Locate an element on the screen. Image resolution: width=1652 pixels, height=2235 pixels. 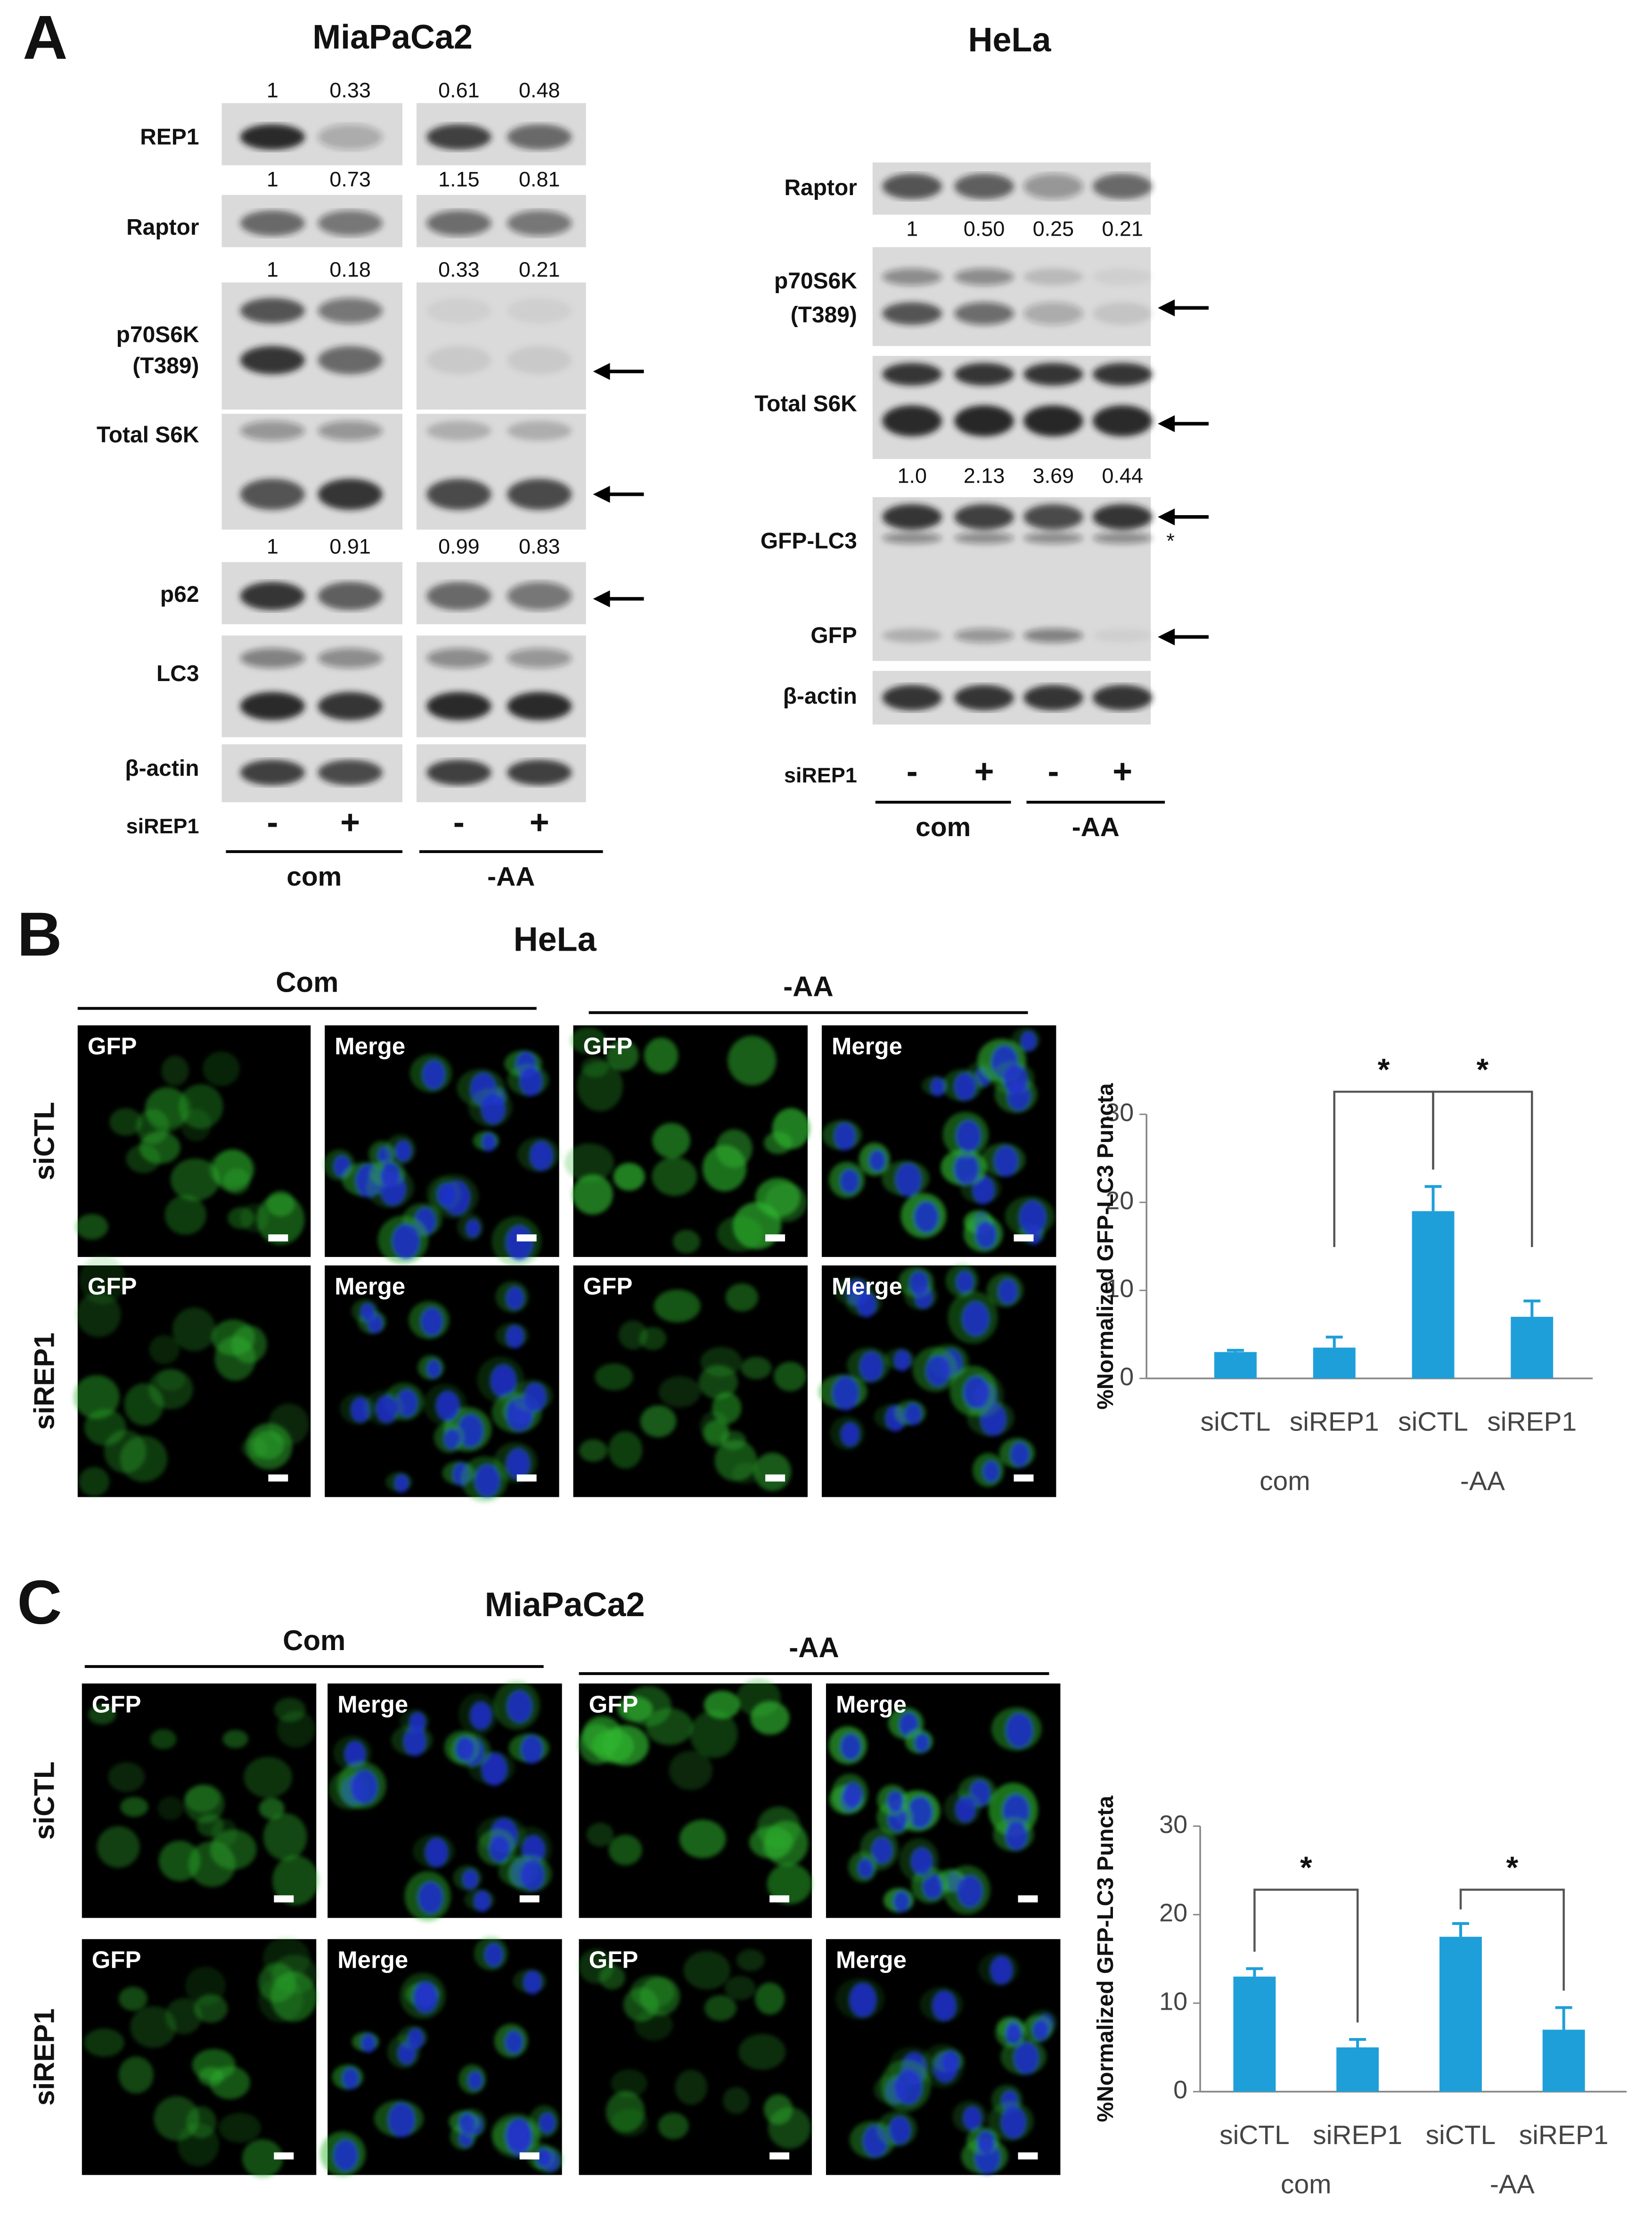
x-tick-label: siREP1 is located at coordinates (1335, 1422).